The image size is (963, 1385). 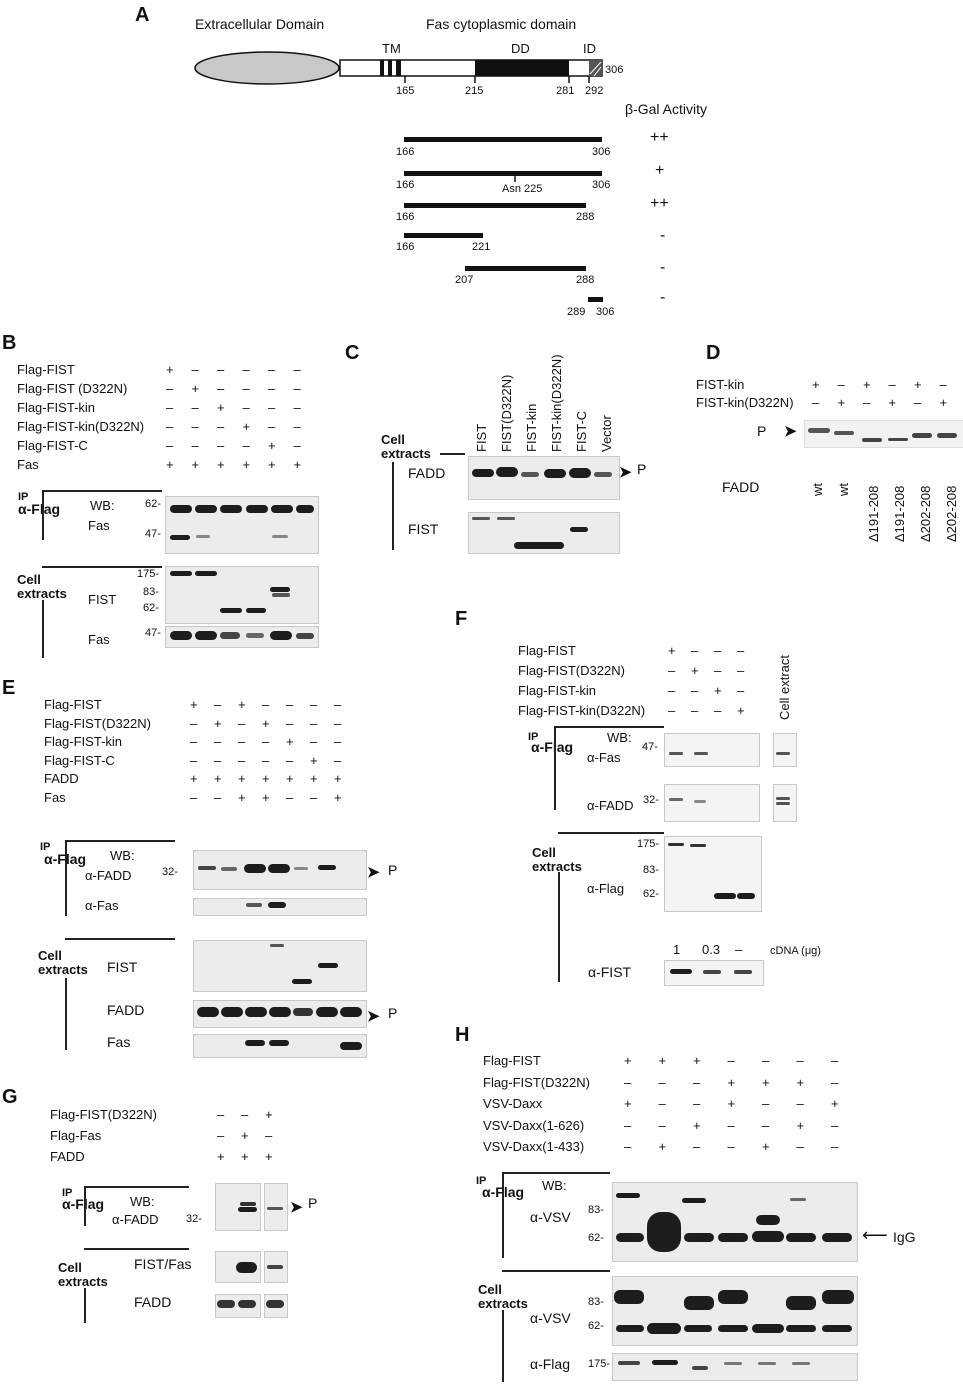 What do you see at coordinates (120, 841) in the screenshot?
I see `e-ip-line` at bounding box center [120, 841].